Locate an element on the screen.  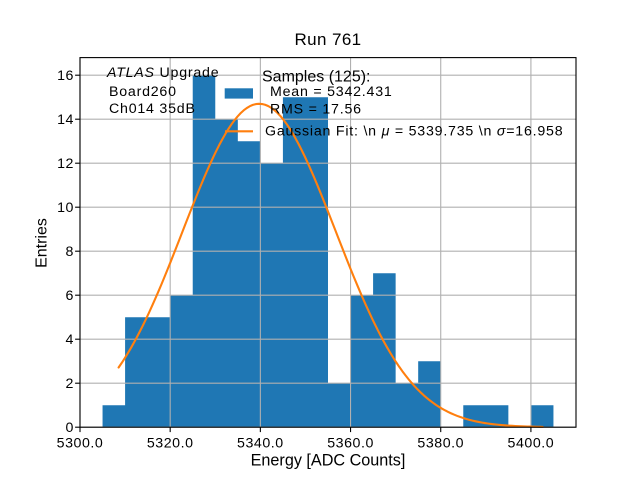
svg-text: Mean = 5342.431 is located at coordinates (331, 92).